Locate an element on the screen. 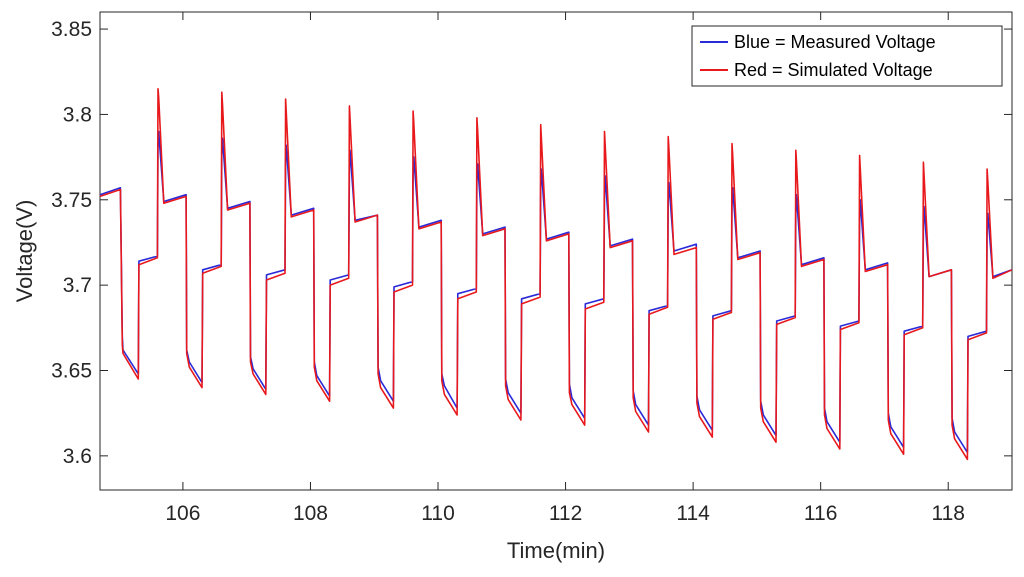  x-tick-label: 116 is located at coordinates (820, 513).